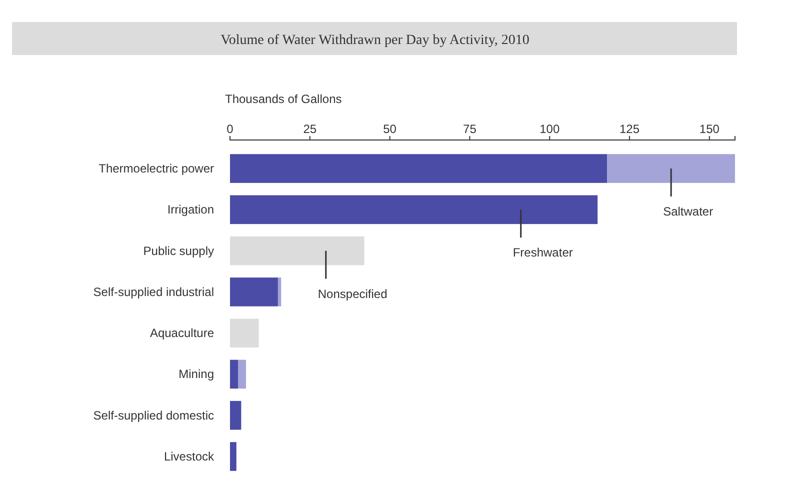  I want to click on x-axis-title: Thousands of Gallons, so click(283, 99).